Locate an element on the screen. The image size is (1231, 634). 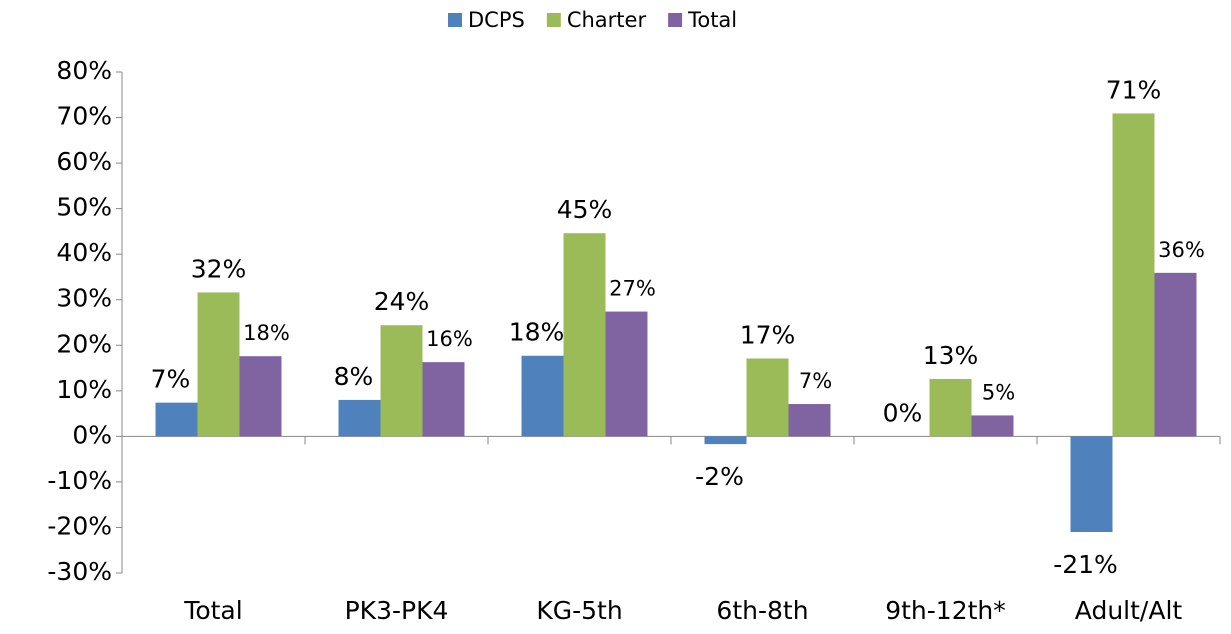
legend-label: Charter is located at coordinates (607, 20).